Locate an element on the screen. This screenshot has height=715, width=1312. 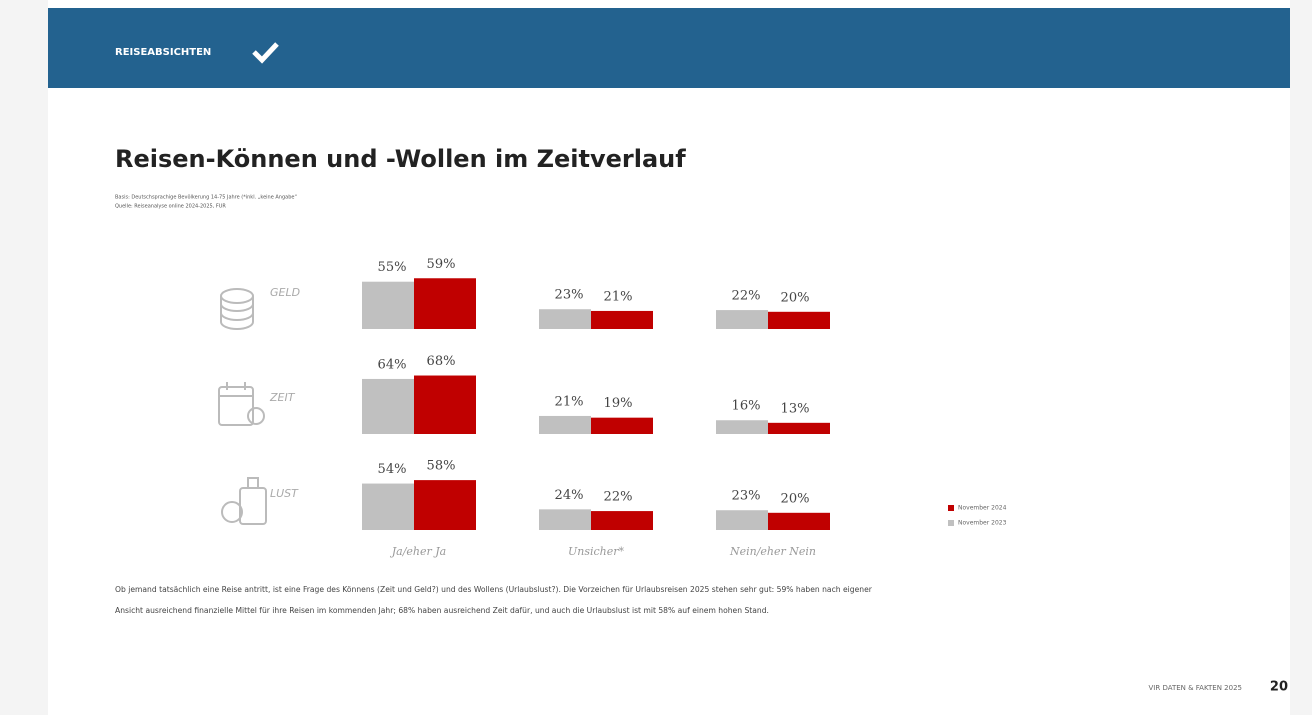
header-title: REISEABSICHTEN is located at coordinates (163, 52).